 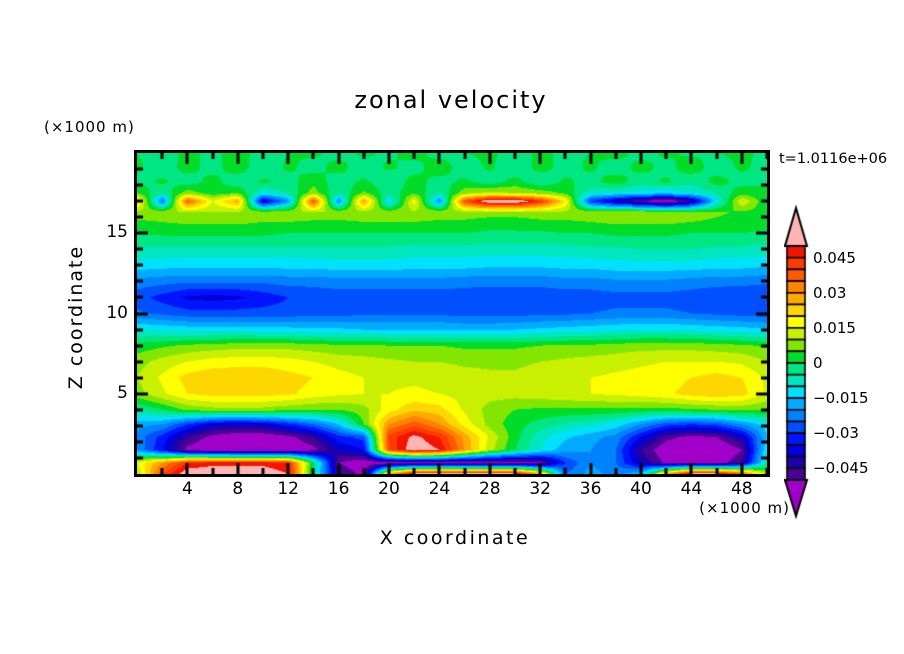 I want to click on x-tick-label: 40, so click(x=641, y=489).